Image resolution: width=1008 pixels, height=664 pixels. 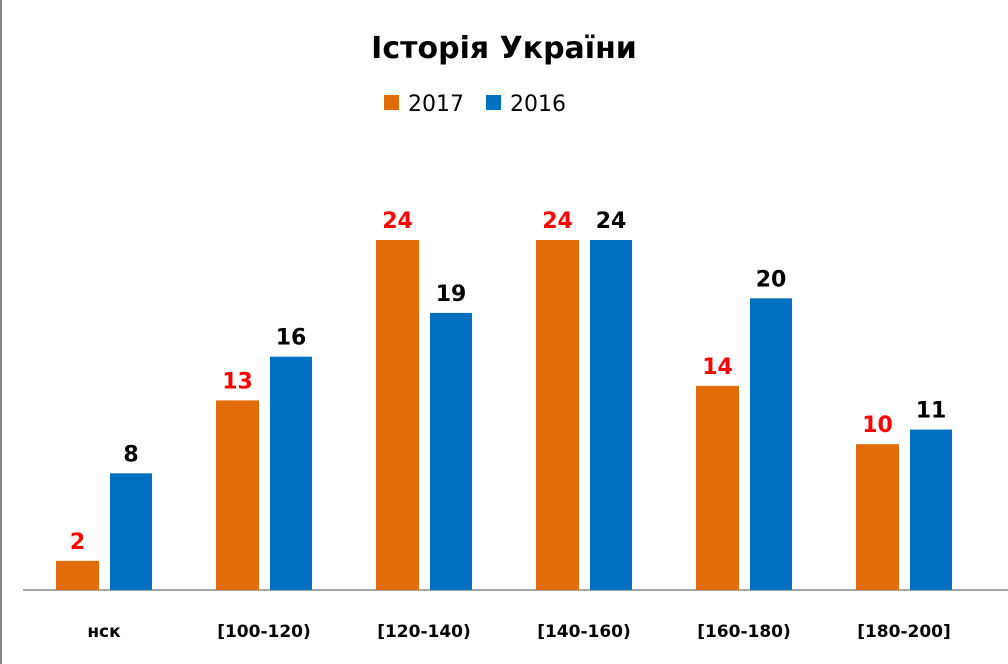 I want to click on data-label-2016-0: 8, so click(x=130, y=454).